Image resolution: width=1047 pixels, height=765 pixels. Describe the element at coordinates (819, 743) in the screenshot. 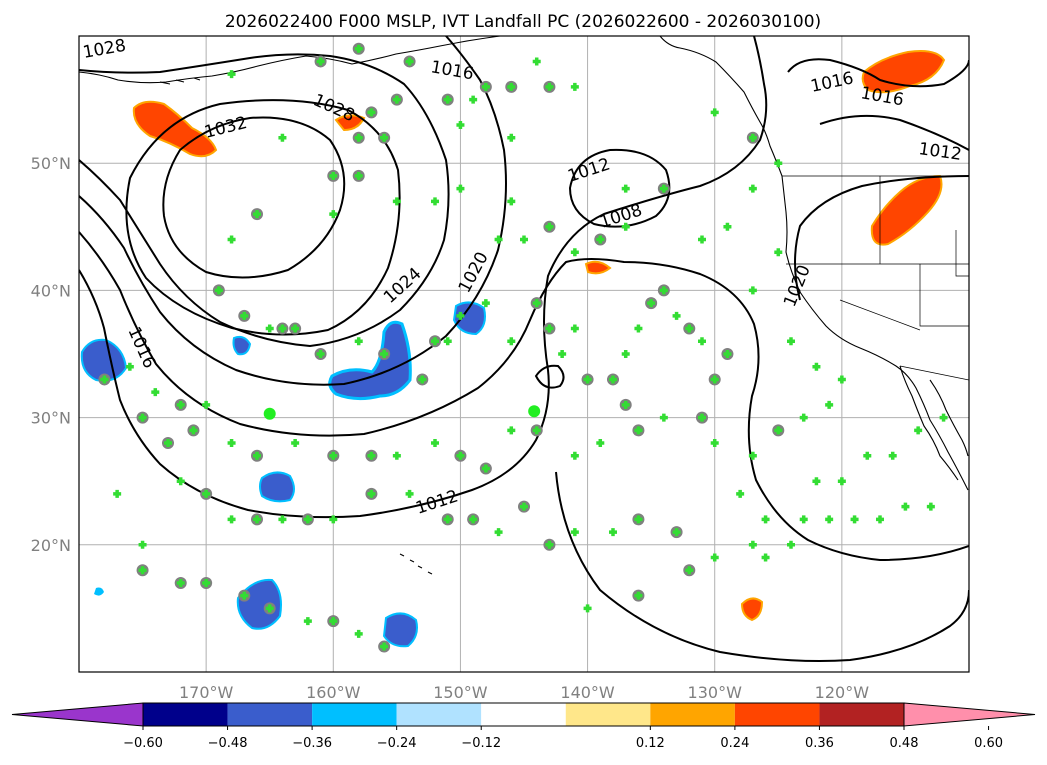

I see `colorbar-tick-label: 0.36` at that location.